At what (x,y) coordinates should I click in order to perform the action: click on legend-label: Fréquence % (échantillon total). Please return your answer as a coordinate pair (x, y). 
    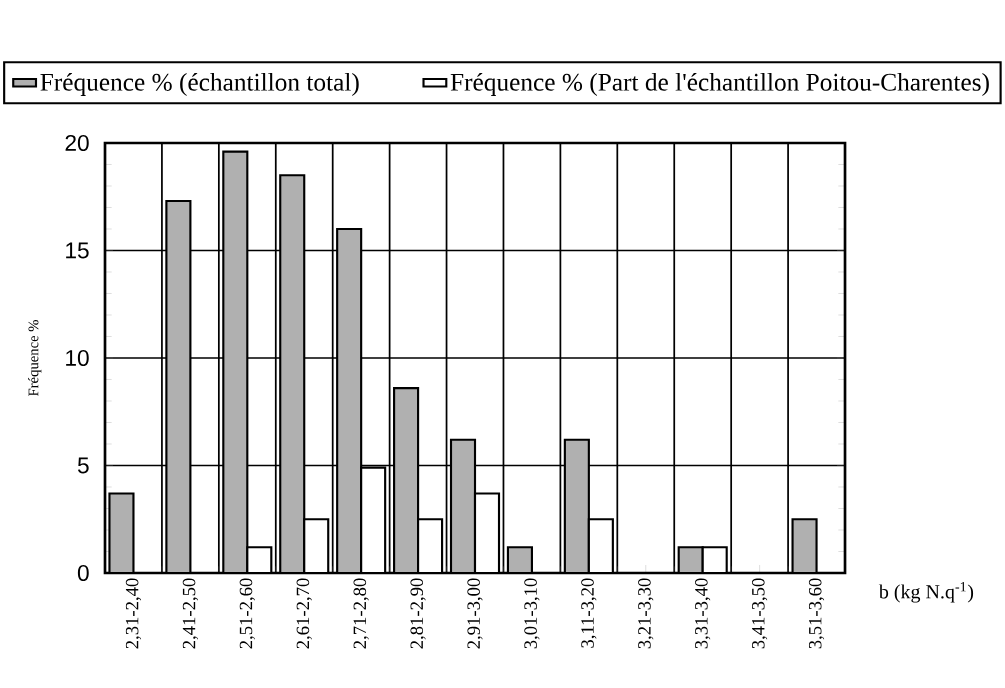
    Looking at the image, I should click on (199, 84).